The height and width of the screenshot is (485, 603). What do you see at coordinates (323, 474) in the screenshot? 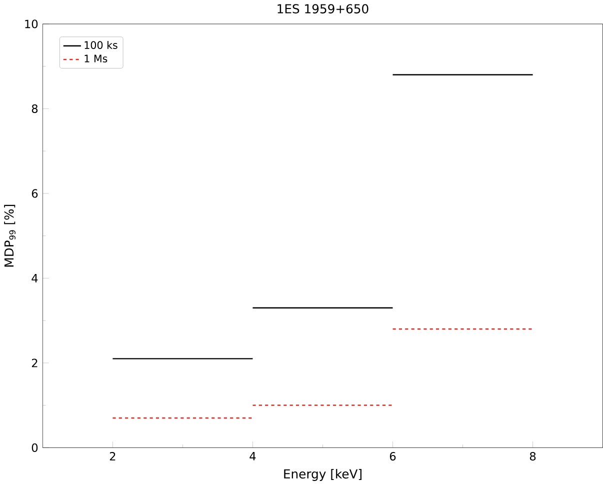
I see `x-axis-title: Energy [keV]` at bounding box center [323, 474].